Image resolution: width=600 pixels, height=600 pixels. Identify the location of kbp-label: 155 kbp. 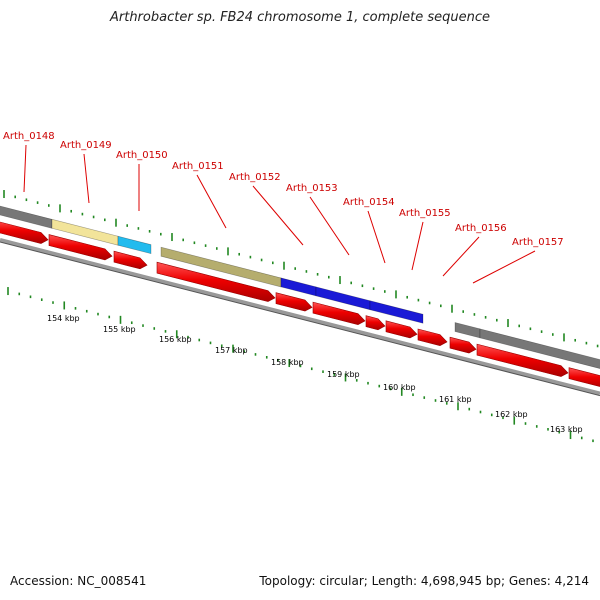
(119, 329).